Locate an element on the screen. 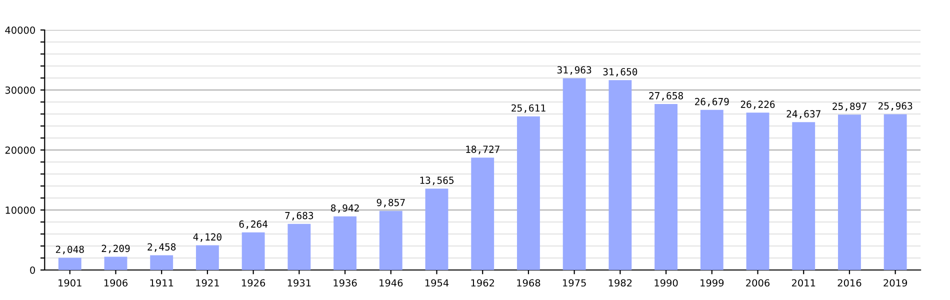 The height and width of the screenshot is (300, 950). data-label: 27,658 is located at coordinates (666, 96).